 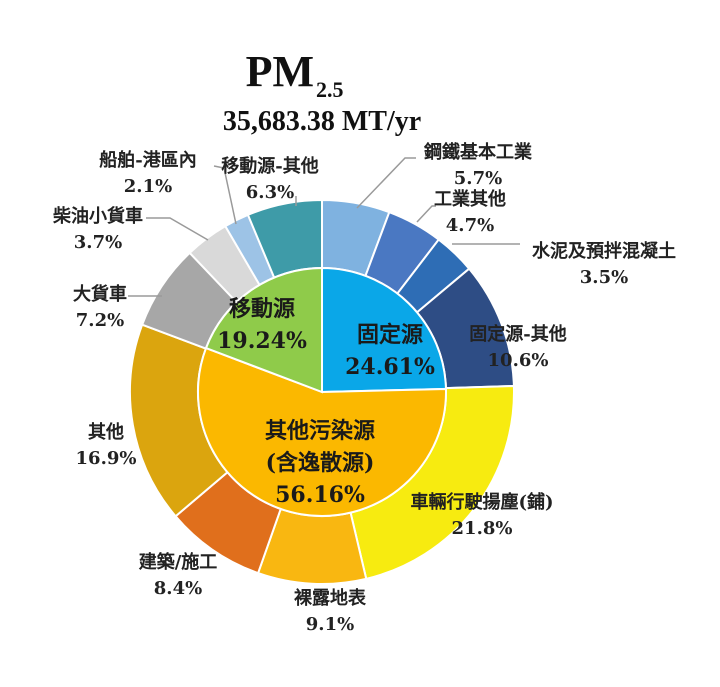 What do you see at coordinates (269, 166) in the screenshot?
I see `outer-label-name-11: 移動源-其他` at bounding box center [269, 166].